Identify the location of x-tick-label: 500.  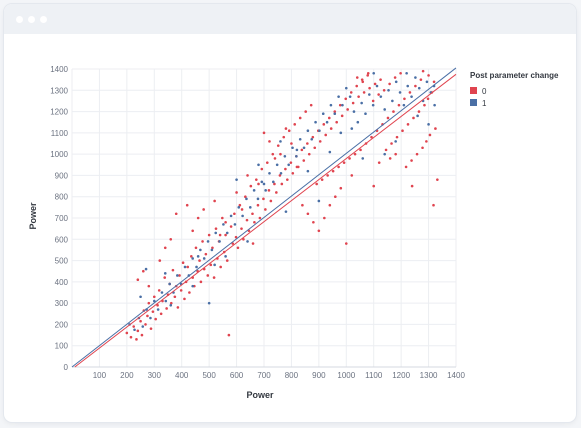
(209, 375).